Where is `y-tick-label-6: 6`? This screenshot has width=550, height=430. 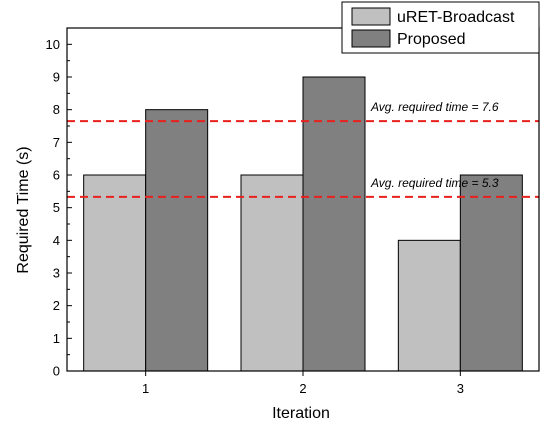 y-tick-label-6: 6 is located at coordinates (56, 175).